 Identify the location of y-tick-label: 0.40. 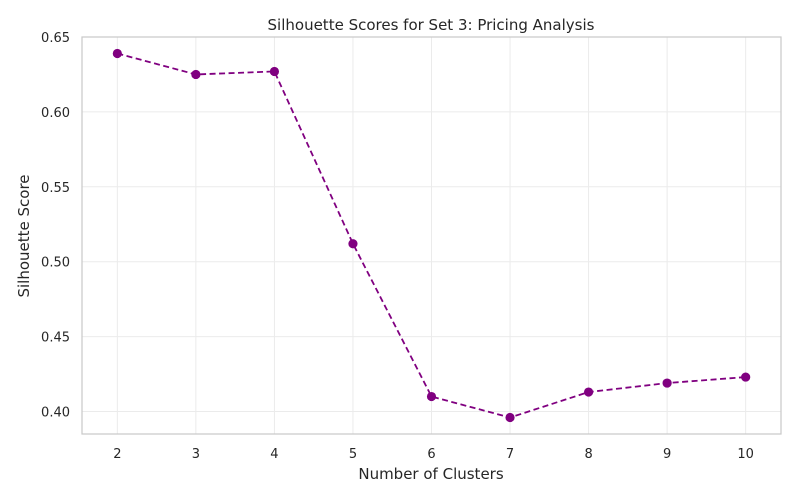
(55, 413).